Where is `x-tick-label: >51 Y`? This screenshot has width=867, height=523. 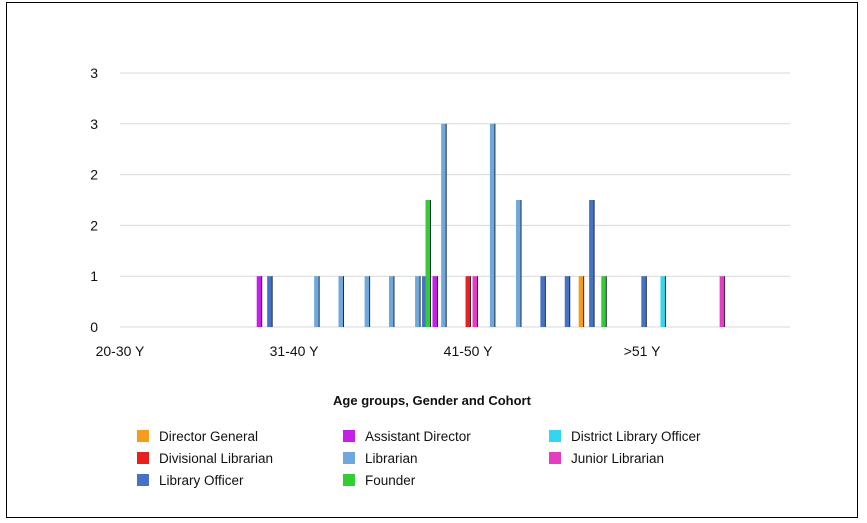 x-tick-label: >51 Y is located at coordinates (642, 351).